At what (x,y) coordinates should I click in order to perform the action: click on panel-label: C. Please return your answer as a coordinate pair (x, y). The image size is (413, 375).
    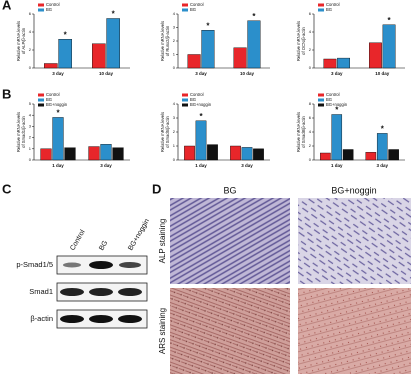
    Looking at the image, I should click on (7, 188).